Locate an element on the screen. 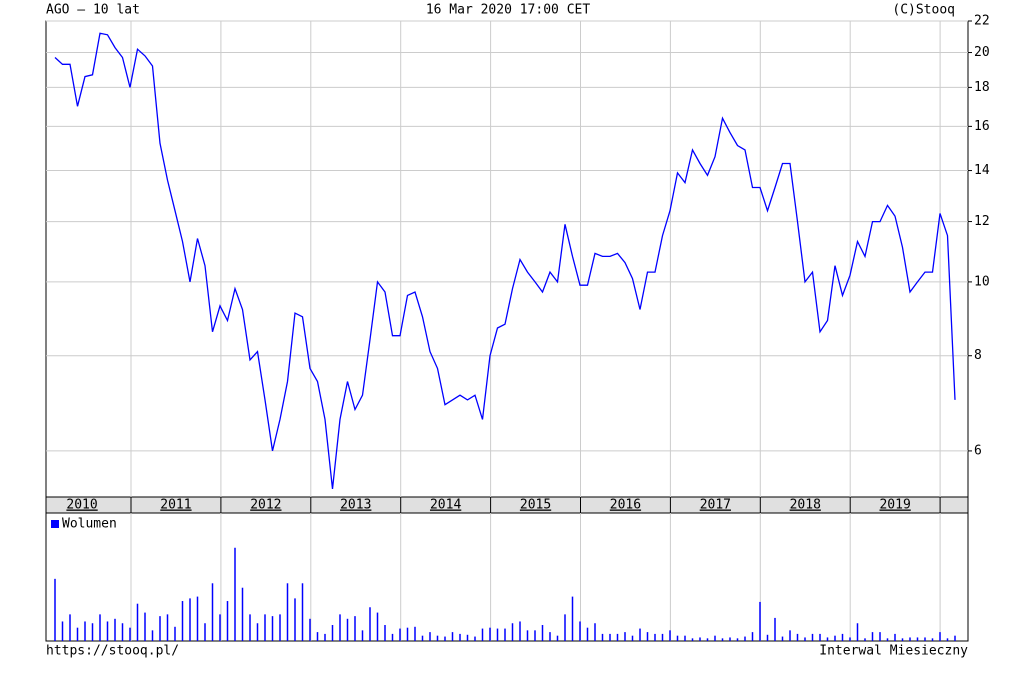 Image resolution: width=1024 pixels, height=680 pixels. year-label: 2018 is located at coordinates (805, 505).